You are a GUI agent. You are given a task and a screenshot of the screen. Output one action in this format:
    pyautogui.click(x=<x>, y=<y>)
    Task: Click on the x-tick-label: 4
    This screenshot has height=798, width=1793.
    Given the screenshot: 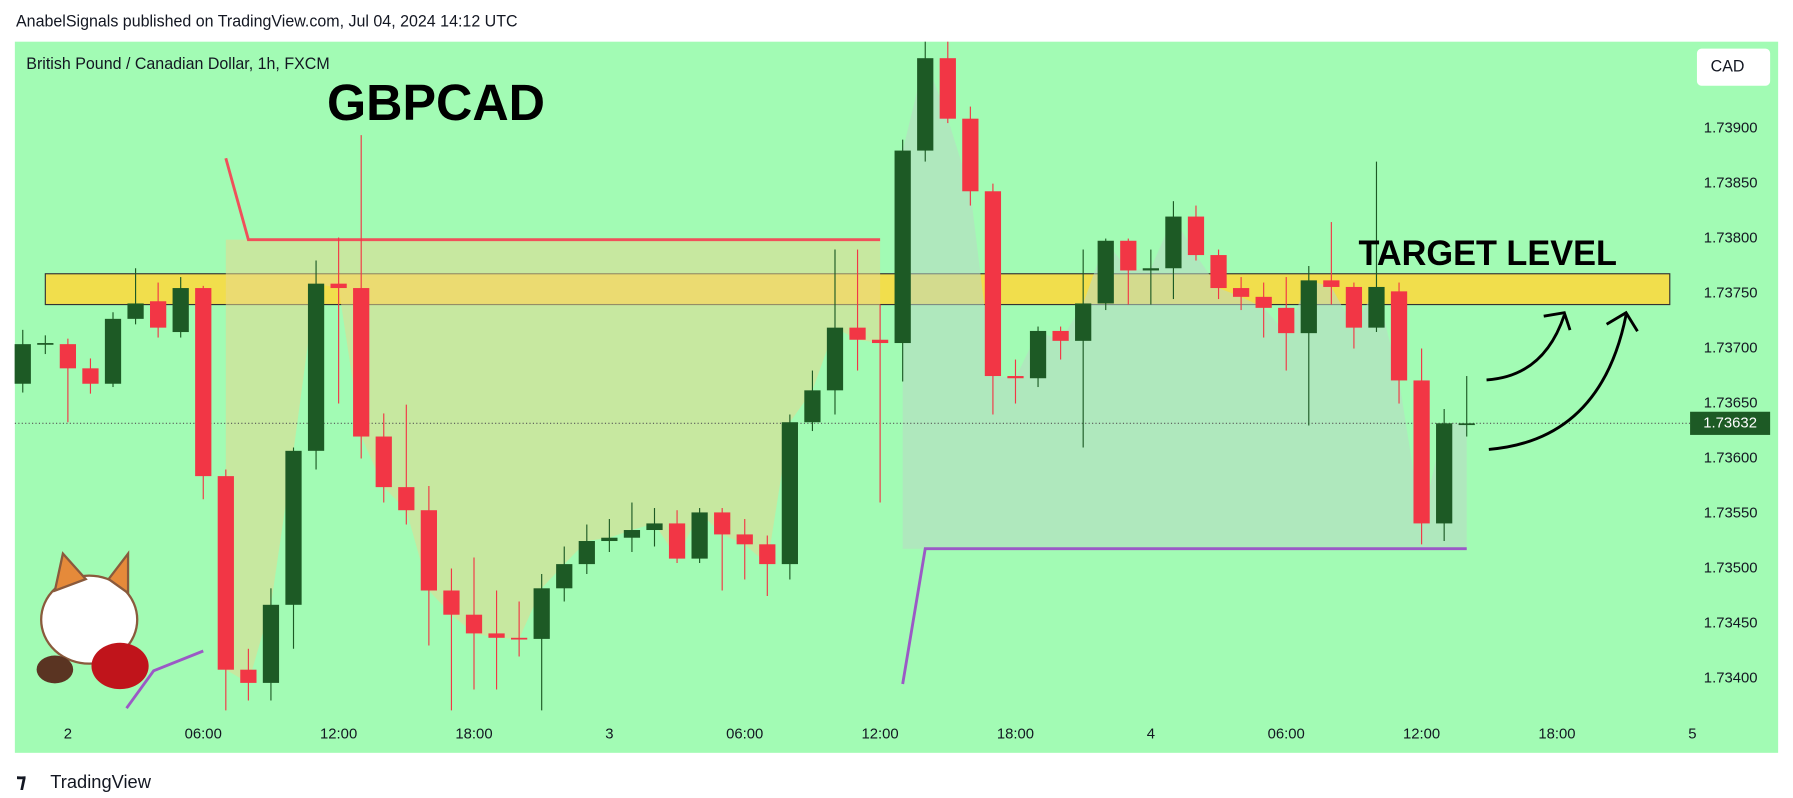 What is the action you would take?
    pyautogui.click(x=1151, y=733)
    